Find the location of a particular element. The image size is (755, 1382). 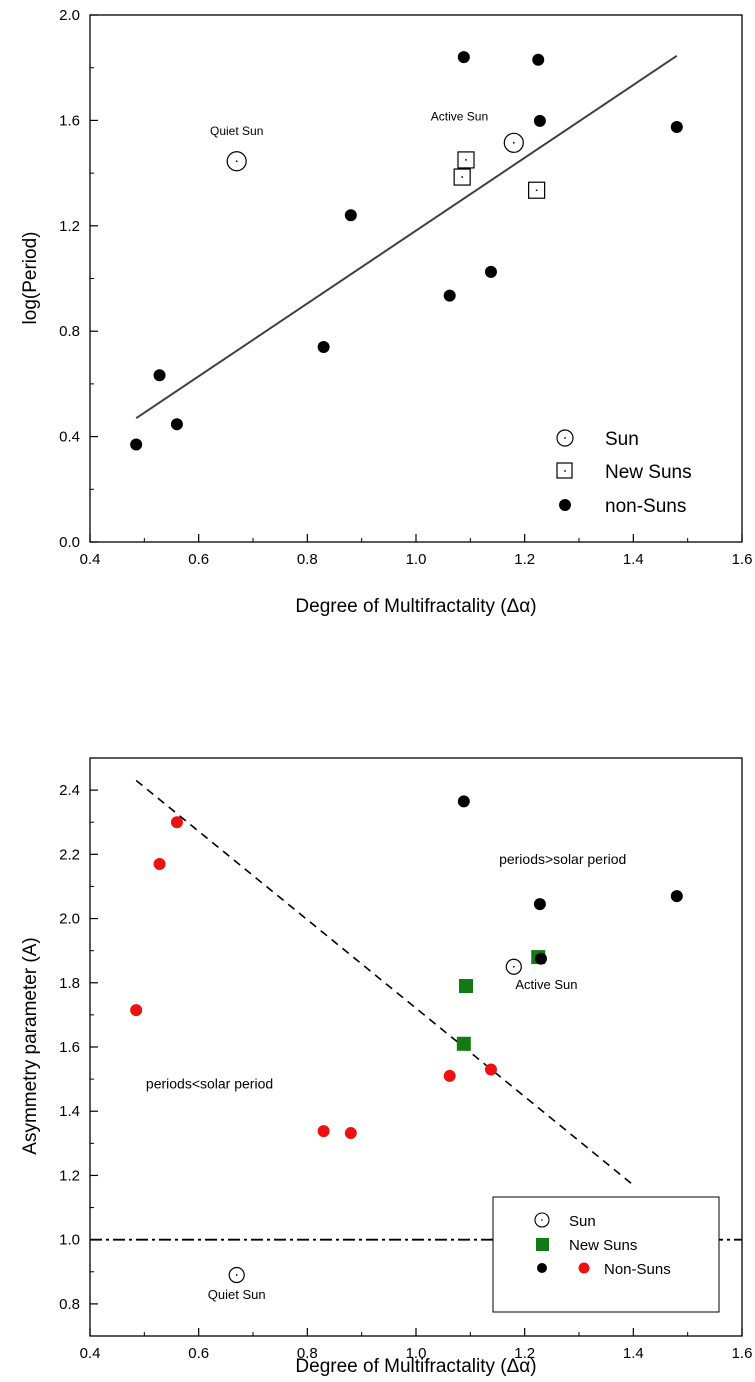

bottom-annotation-active-sun: Active Sun is located at coordinates (546, 984).